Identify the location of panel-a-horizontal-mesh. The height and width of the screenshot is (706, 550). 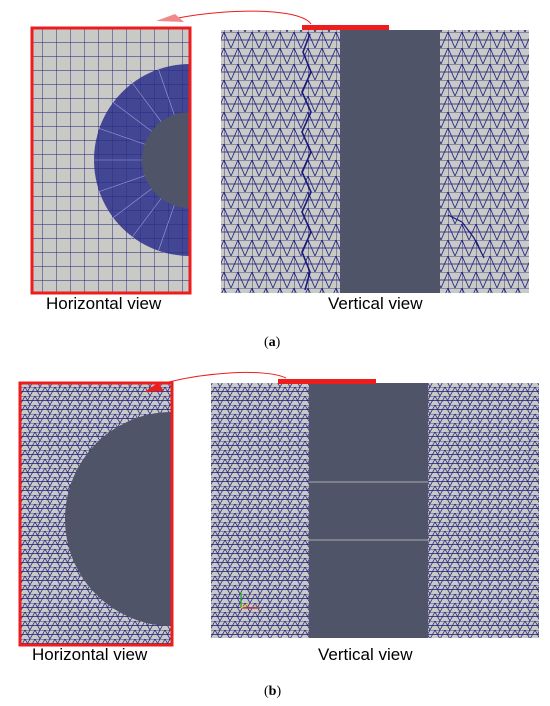
(111, 160).